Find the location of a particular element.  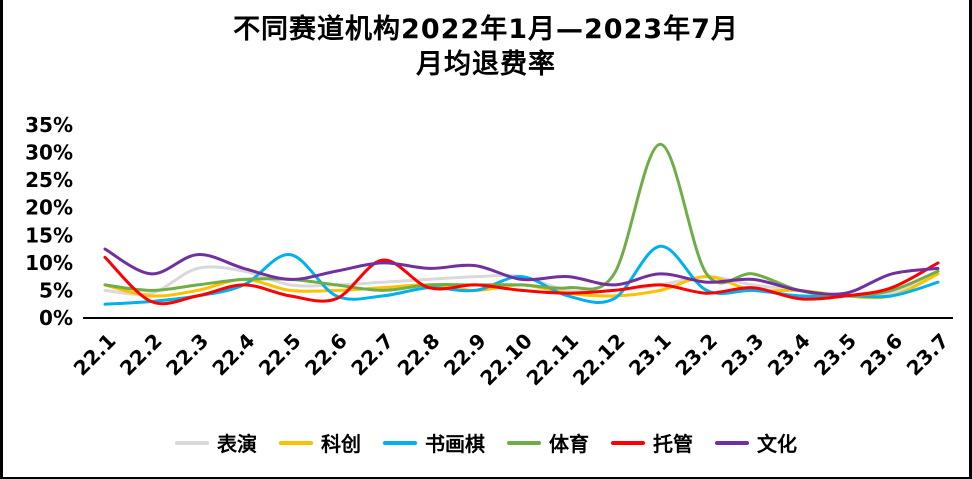

y-axis-label: 5% is located at coordinates (56, 290).